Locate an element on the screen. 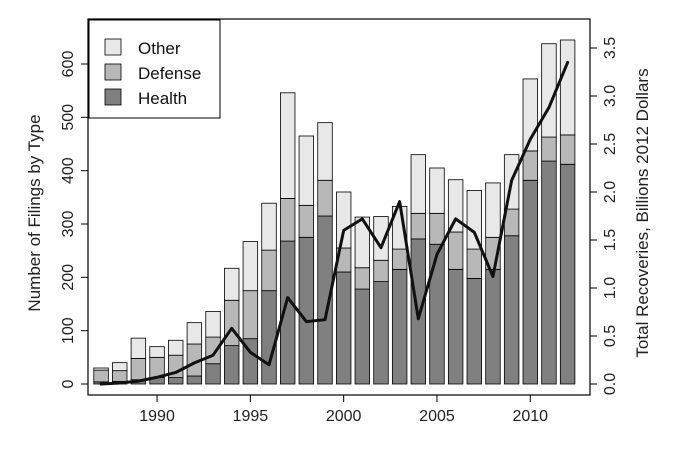 The image size is (676, 450). bar-defense-2004 is located at coordinates (418, 226).